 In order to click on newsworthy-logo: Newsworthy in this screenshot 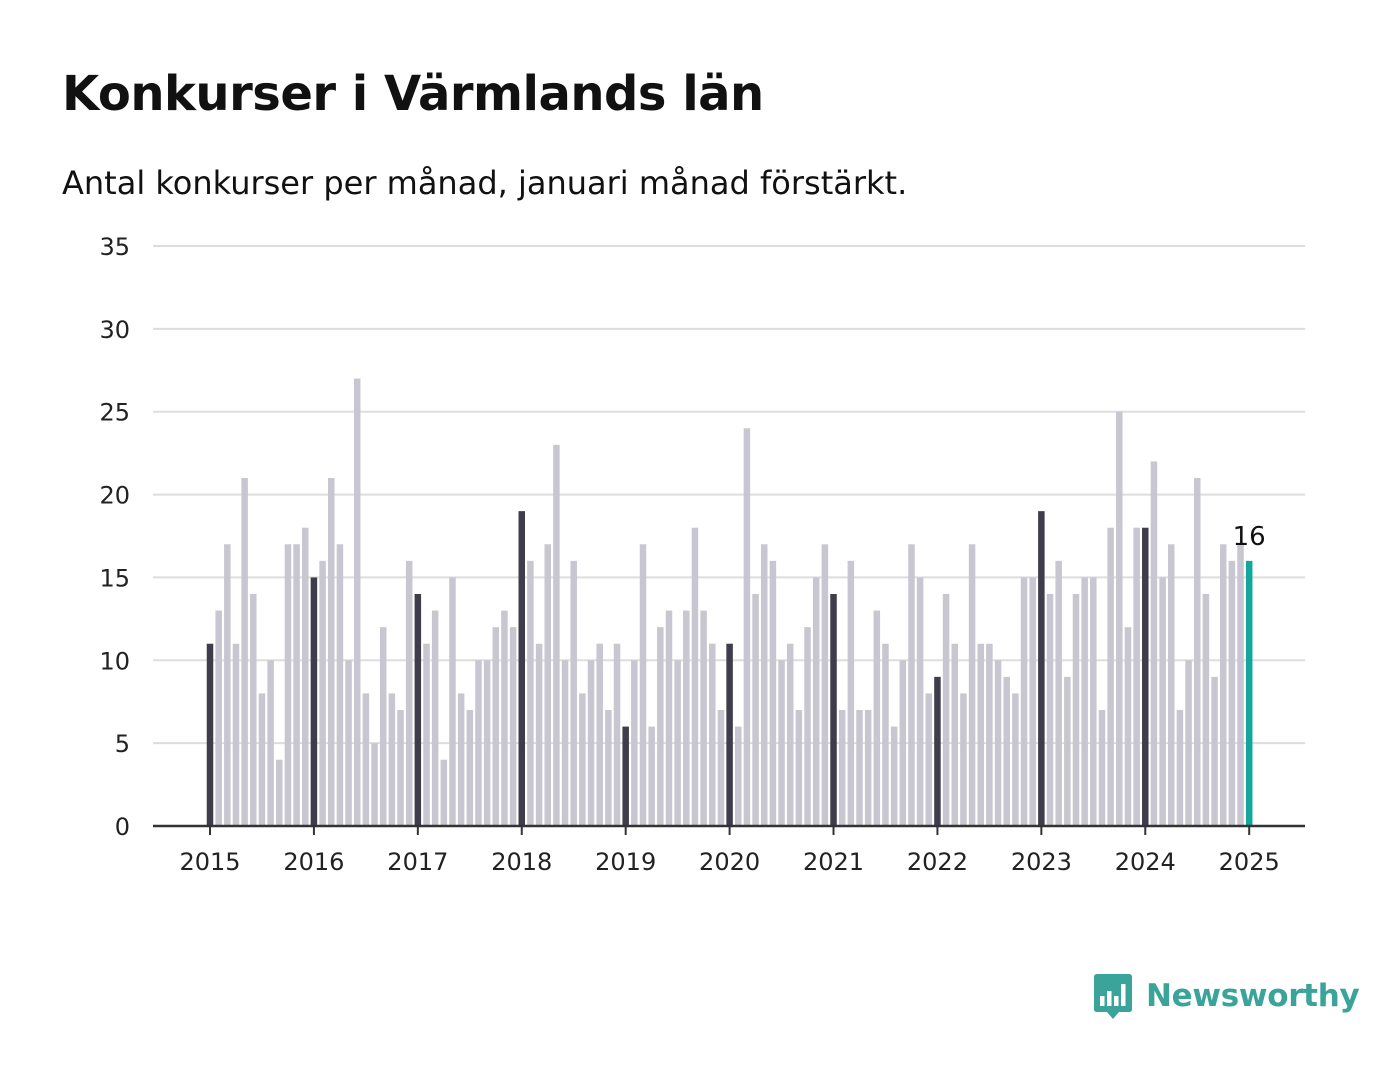, I will do `click(1226, 996)`.